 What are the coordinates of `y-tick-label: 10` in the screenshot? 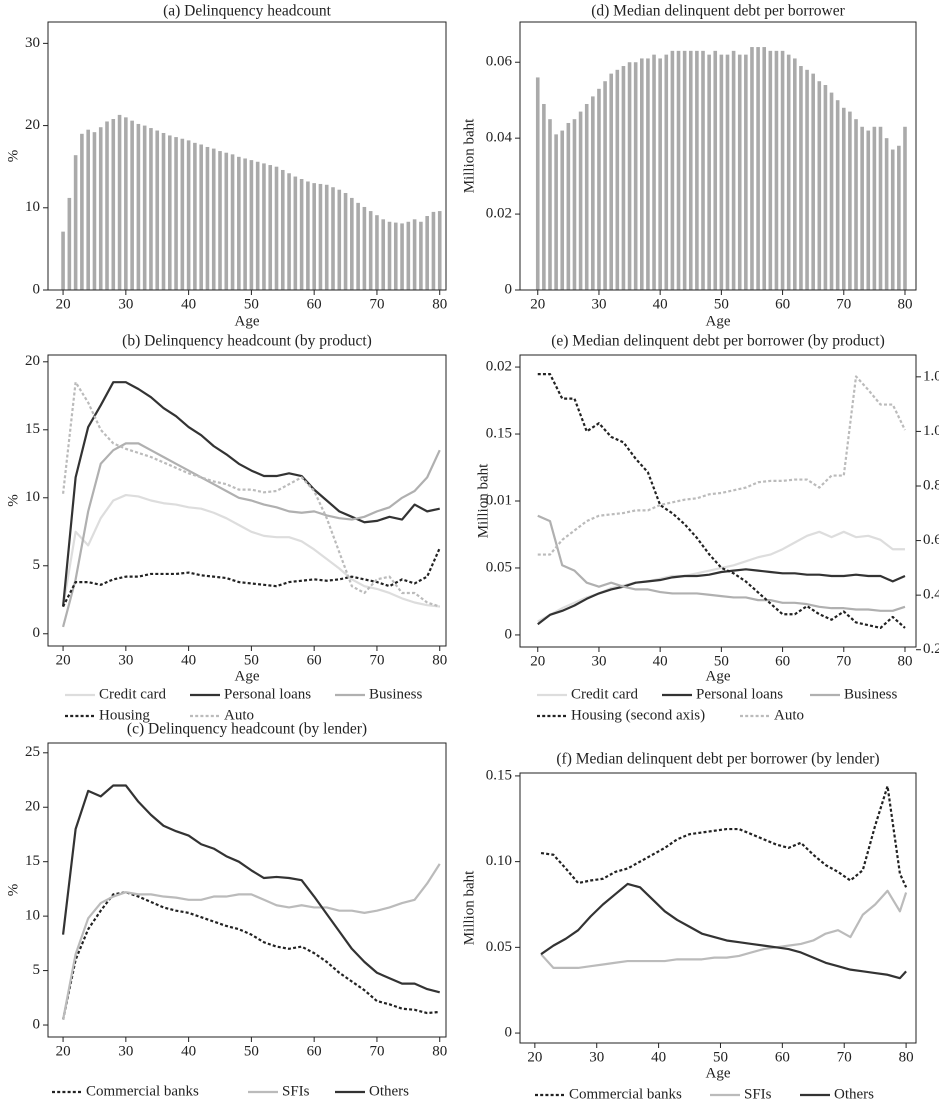 It's located at (32, 497).